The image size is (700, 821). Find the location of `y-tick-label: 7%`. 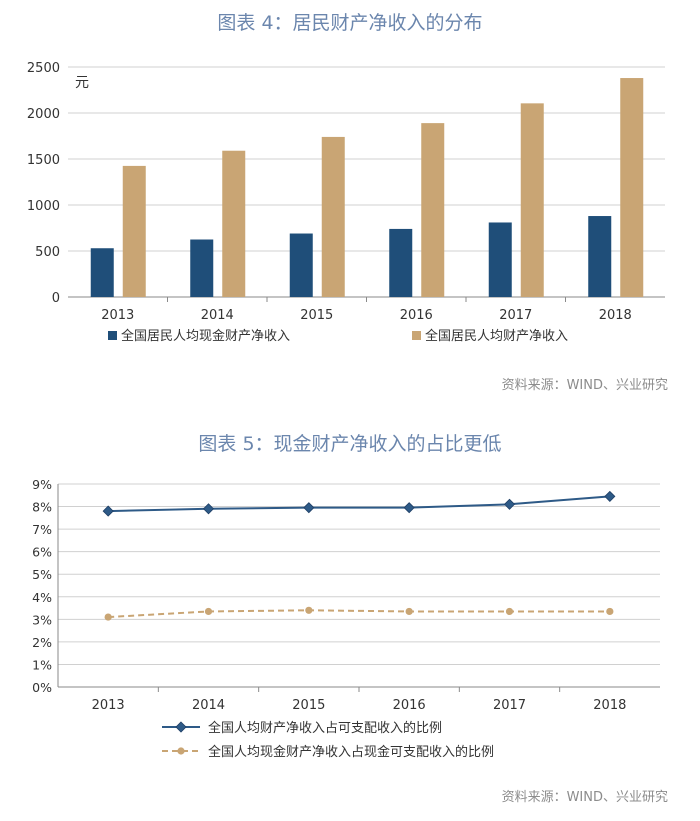

y-tick-label: 7% is located at coordinates (42, 529).